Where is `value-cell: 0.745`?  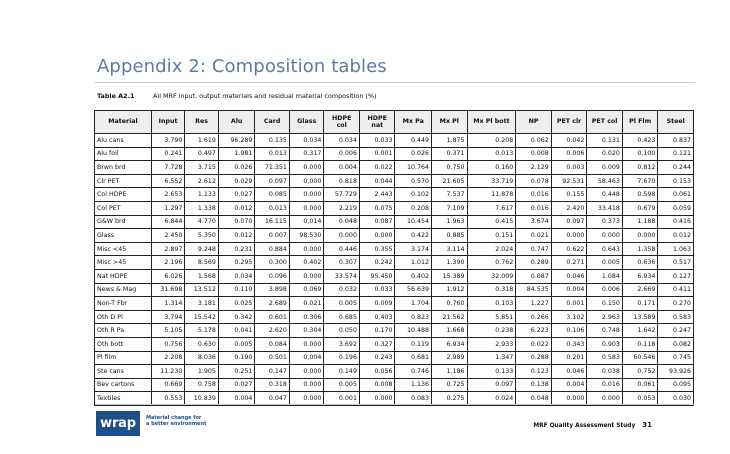 value-cell: 0.745 is located at coordinates (675, 358).